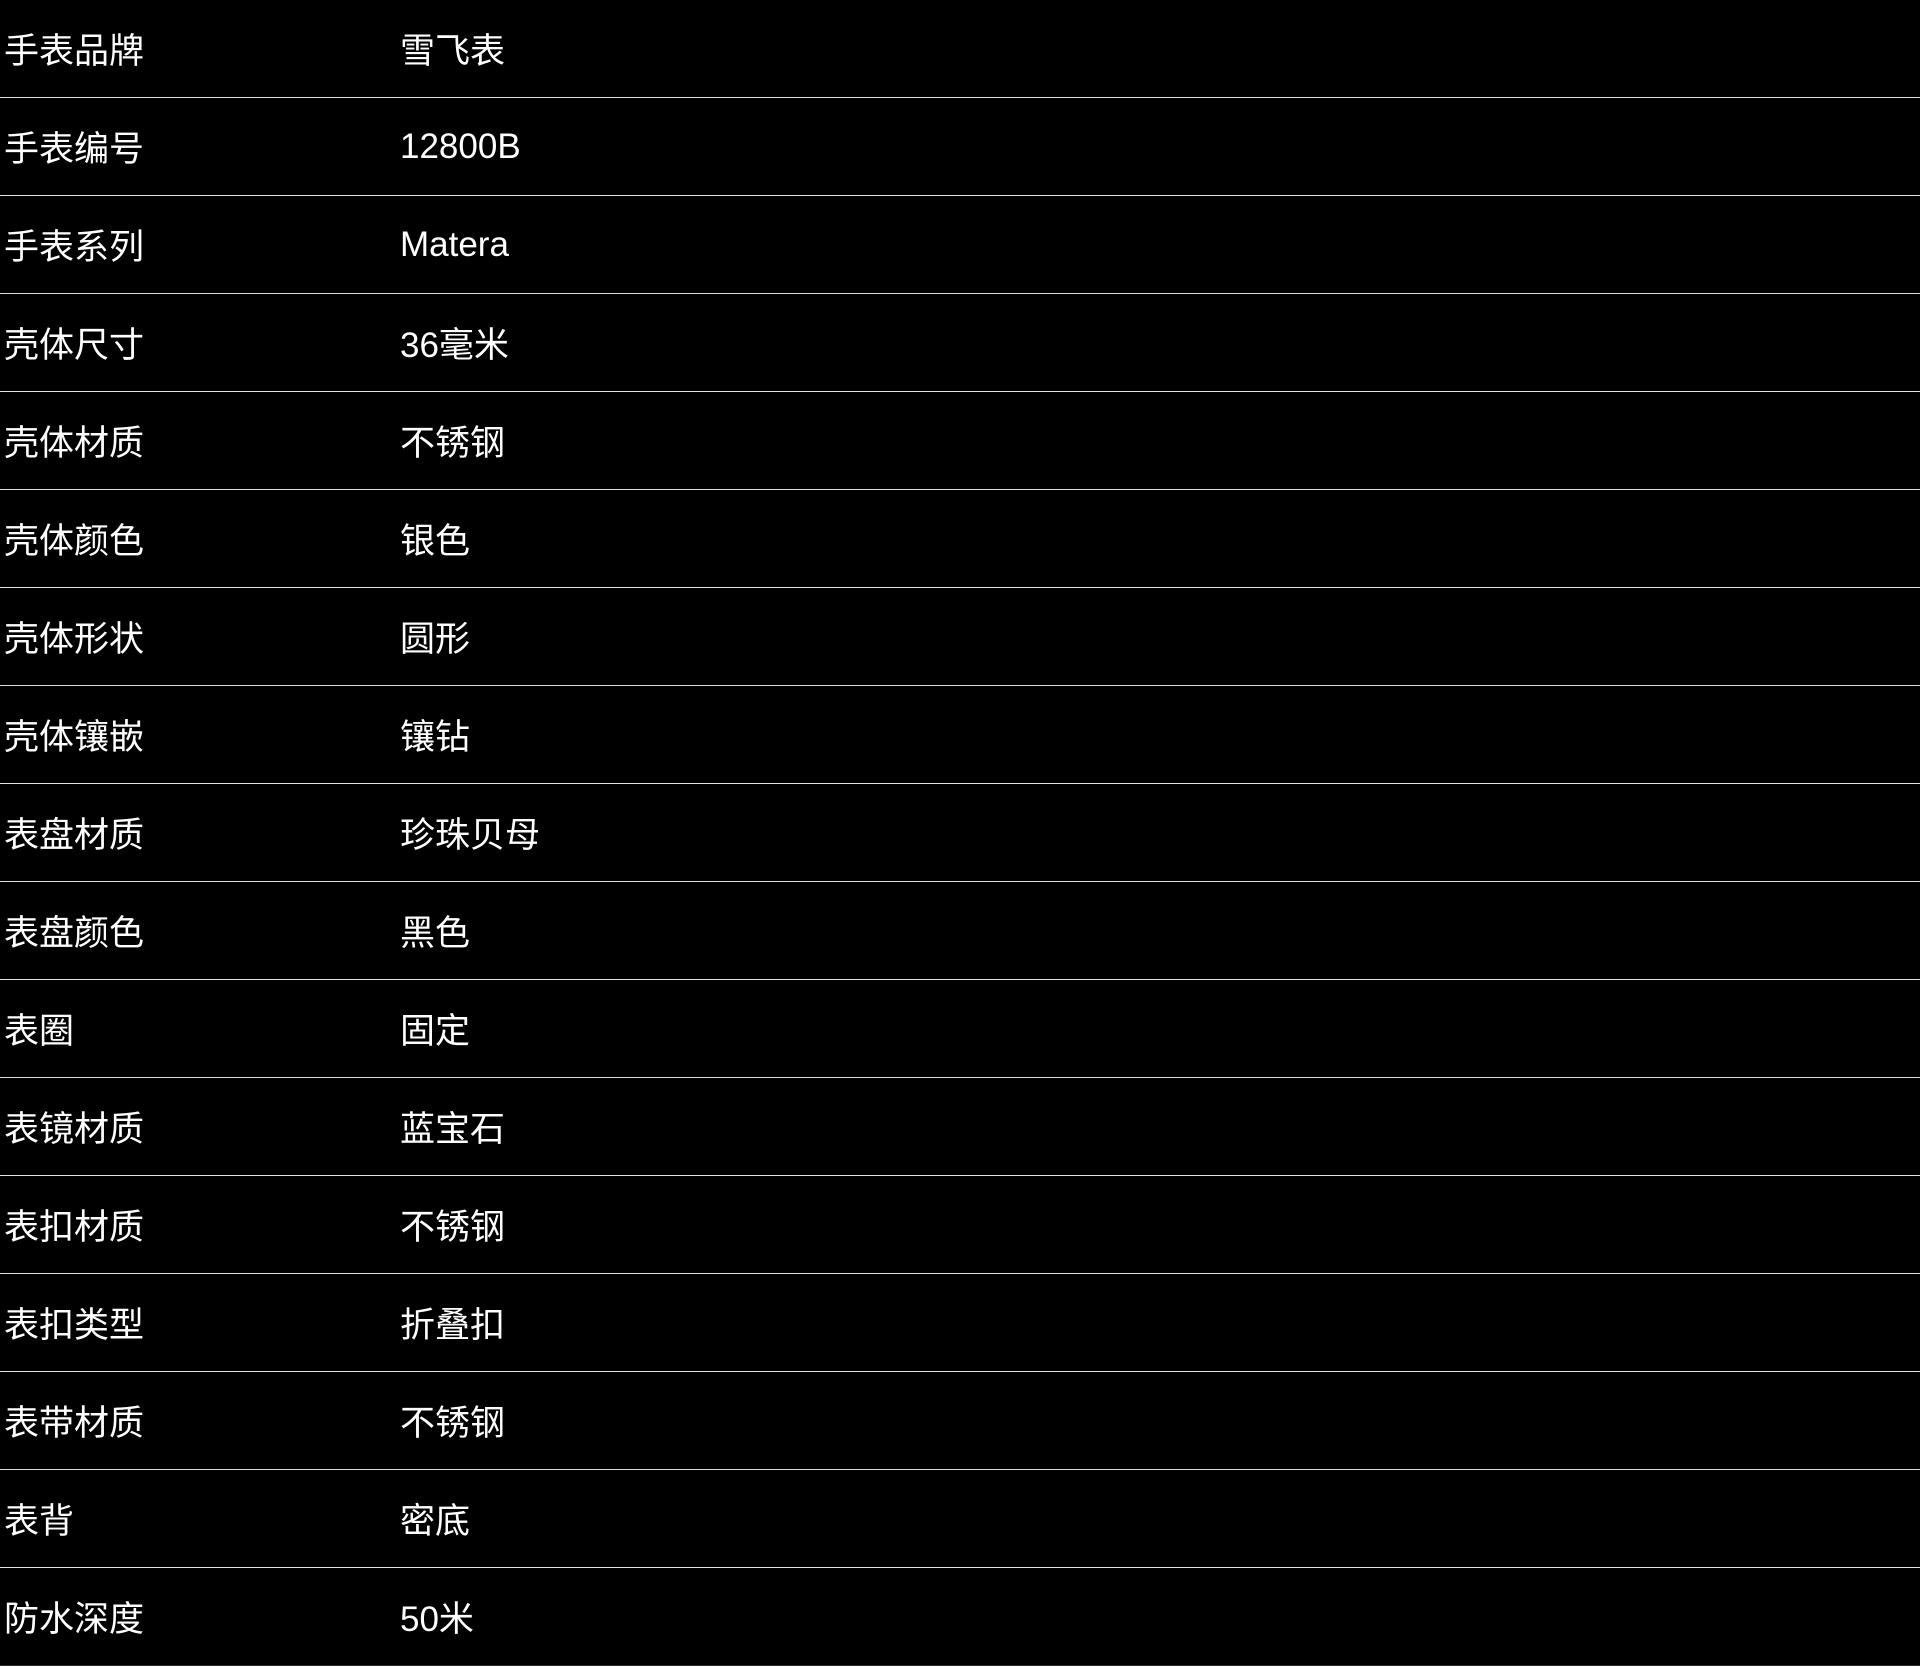  What do you see at coordinates (39, 1031) in the screenshot?
I see `spec-label: 表圈` at bounding box center [39, 1031].